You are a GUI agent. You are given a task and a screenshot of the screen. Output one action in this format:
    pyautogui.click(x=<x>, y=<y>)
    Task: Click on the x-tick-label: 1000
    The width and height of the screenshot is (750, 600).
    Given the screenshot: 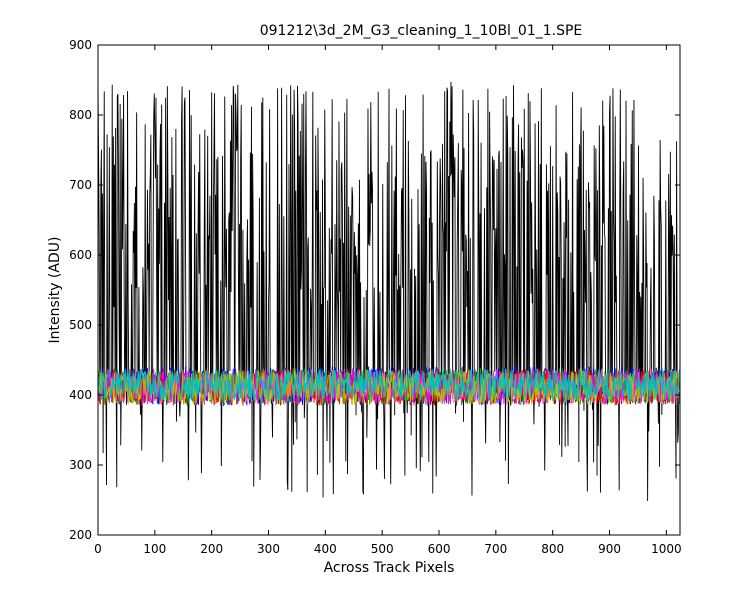 What is the action you would take?
    pyautogui.click(x=666, y=549)
    